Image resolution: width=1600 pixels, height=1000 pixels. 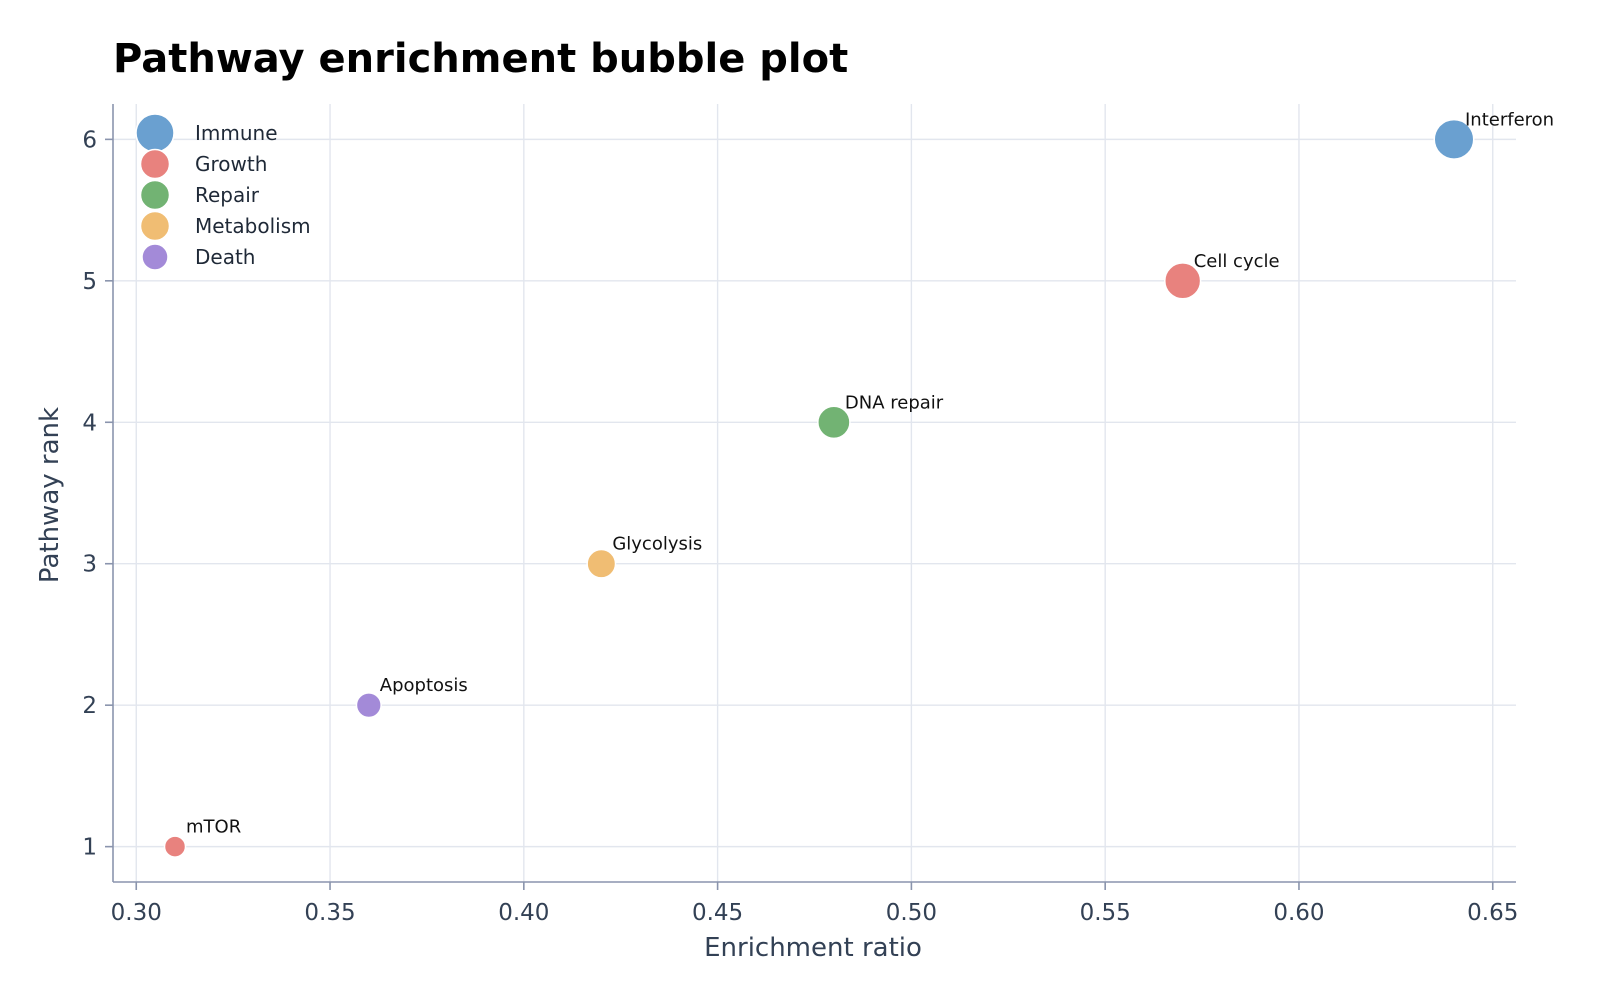 What do you see at coordinates (329, 913) in the screenshot?
I see `x-tick-label: 0.35` at bounding box center [329, 913].